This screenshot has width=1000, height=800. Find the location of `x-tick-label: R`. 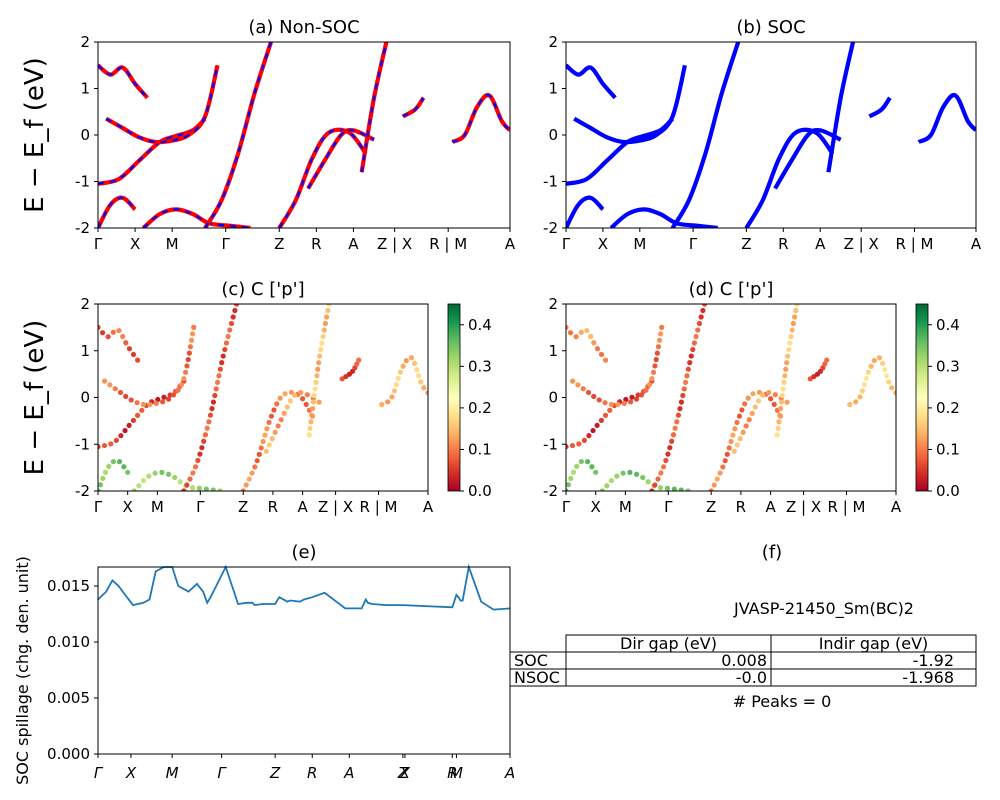

x-tick-label: R is located at coordinates (316, 244).